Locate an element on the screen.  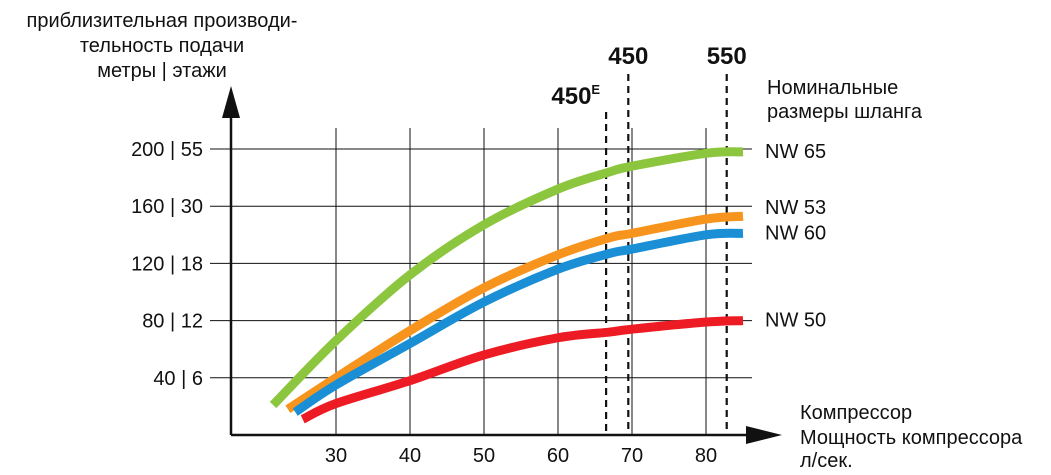
y-axis-title-line-1: приблизительная производи- is located at coordinates (162, 21).